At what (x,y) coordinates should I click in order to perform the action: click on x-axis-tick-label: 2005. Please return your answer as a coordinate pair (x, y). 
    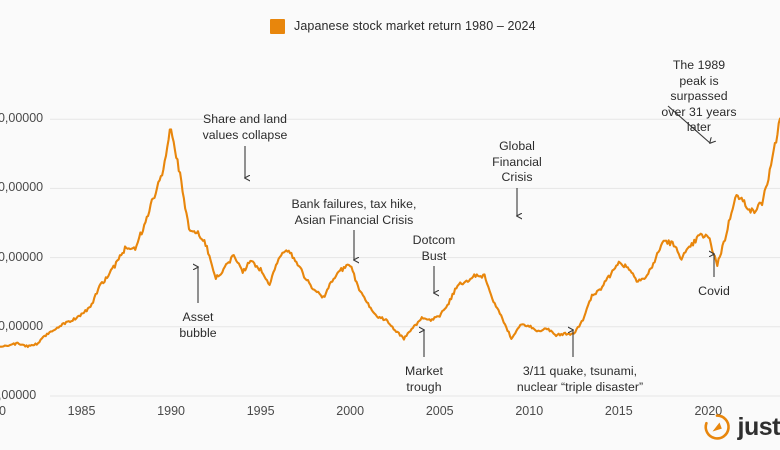
    Looking at the image, I should click on (439, 411).